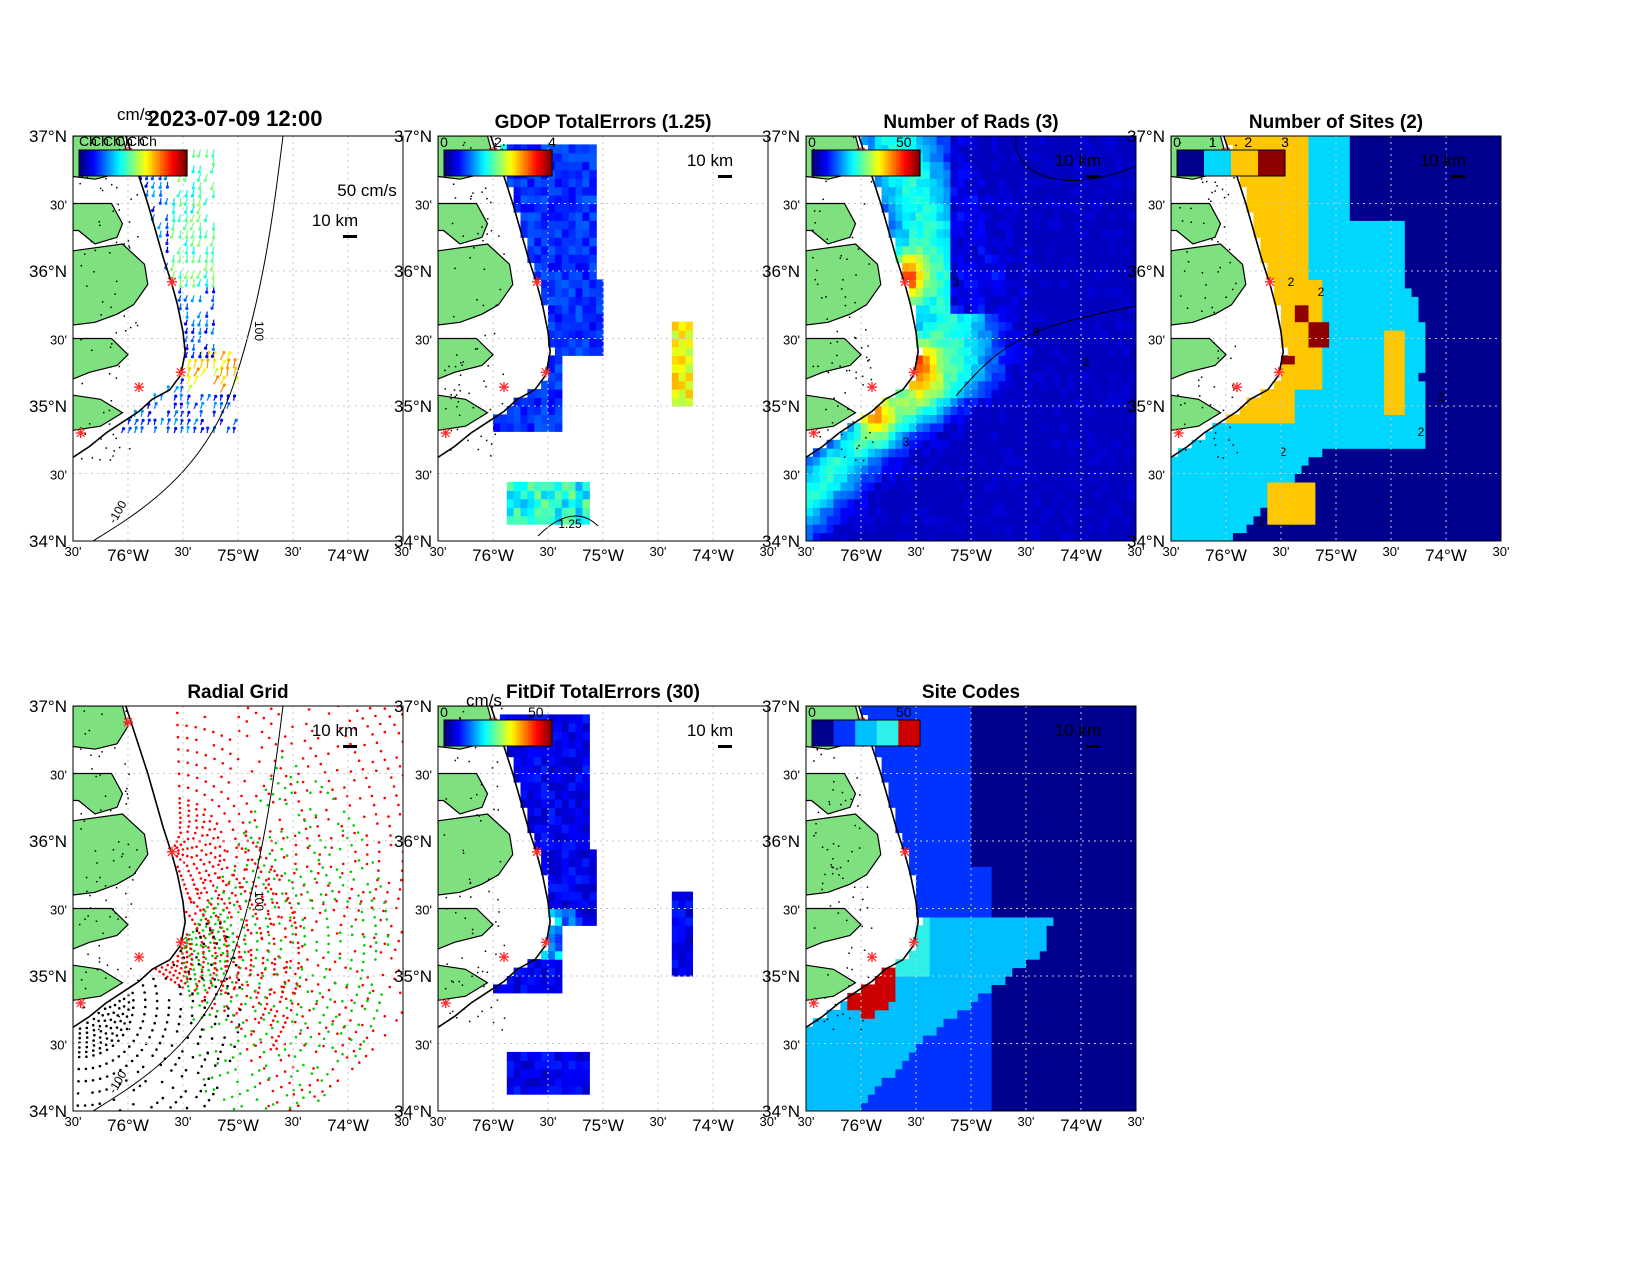  What do you see at coordinates (904, 142) in the screenshot?
I see `colorbar-tick-label: 50` at bounding box center [904, 142].